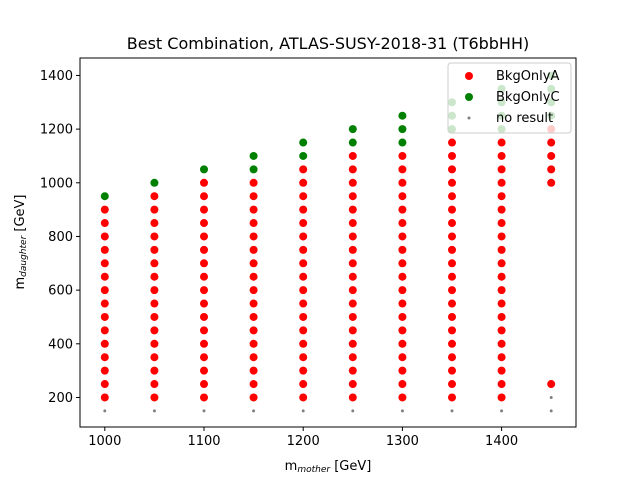  I want to click on y-axis-ticks: 200 400 600 800 1000 1200 1400, so click(60, 237).